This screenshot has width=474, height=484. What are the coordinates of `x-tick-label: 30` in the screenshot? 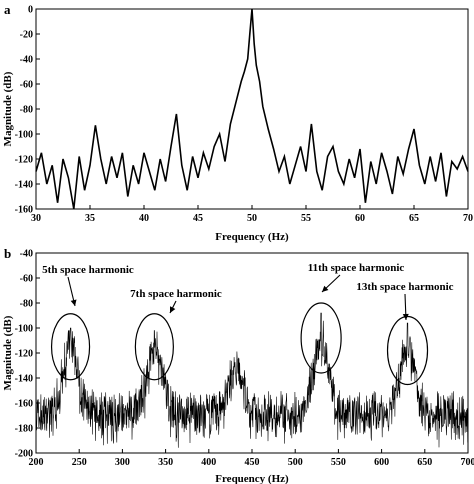 It's located at (36, 218).